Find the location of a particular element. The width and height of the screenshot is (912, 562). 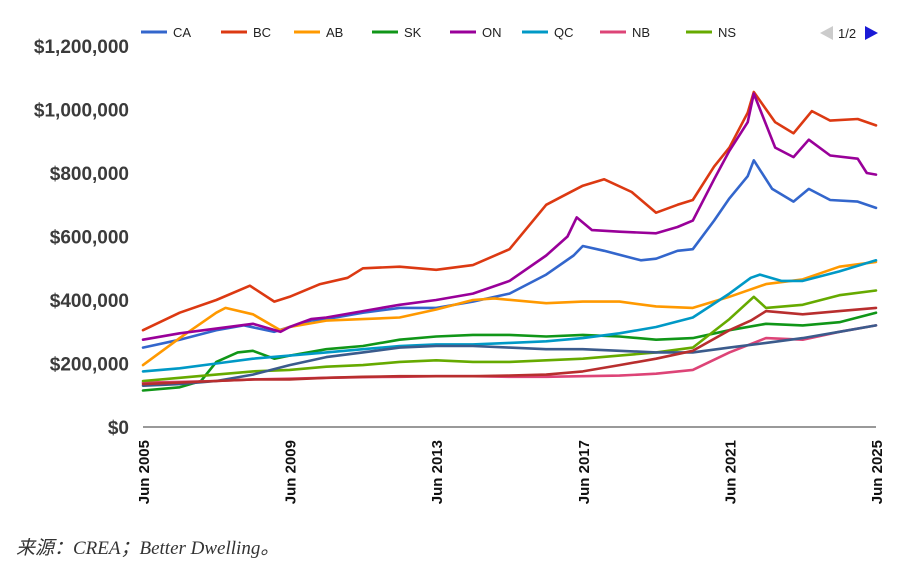

y-tick-label: $400,000 is located at coordinates (89, 301).